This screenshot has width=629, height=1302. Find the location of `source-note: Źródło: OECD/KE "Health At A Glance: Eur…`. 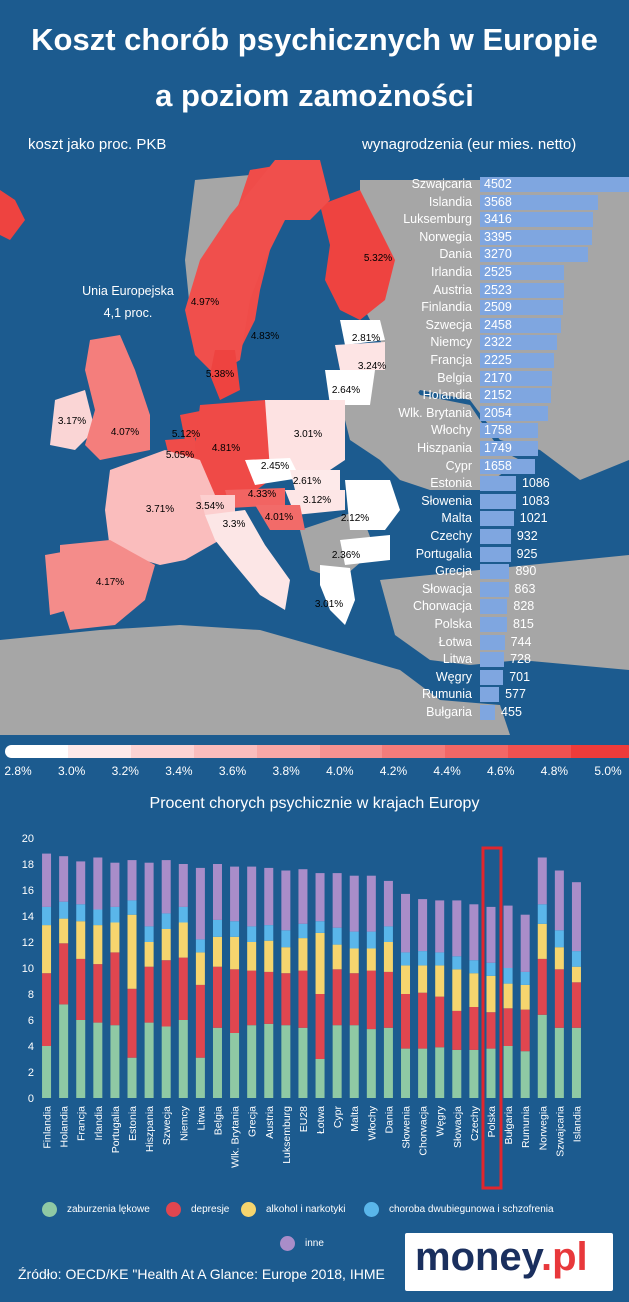

source-note: Źródło: OECD/KE "Health At A Glance: Eur… is located at coordinates (201, 1274).